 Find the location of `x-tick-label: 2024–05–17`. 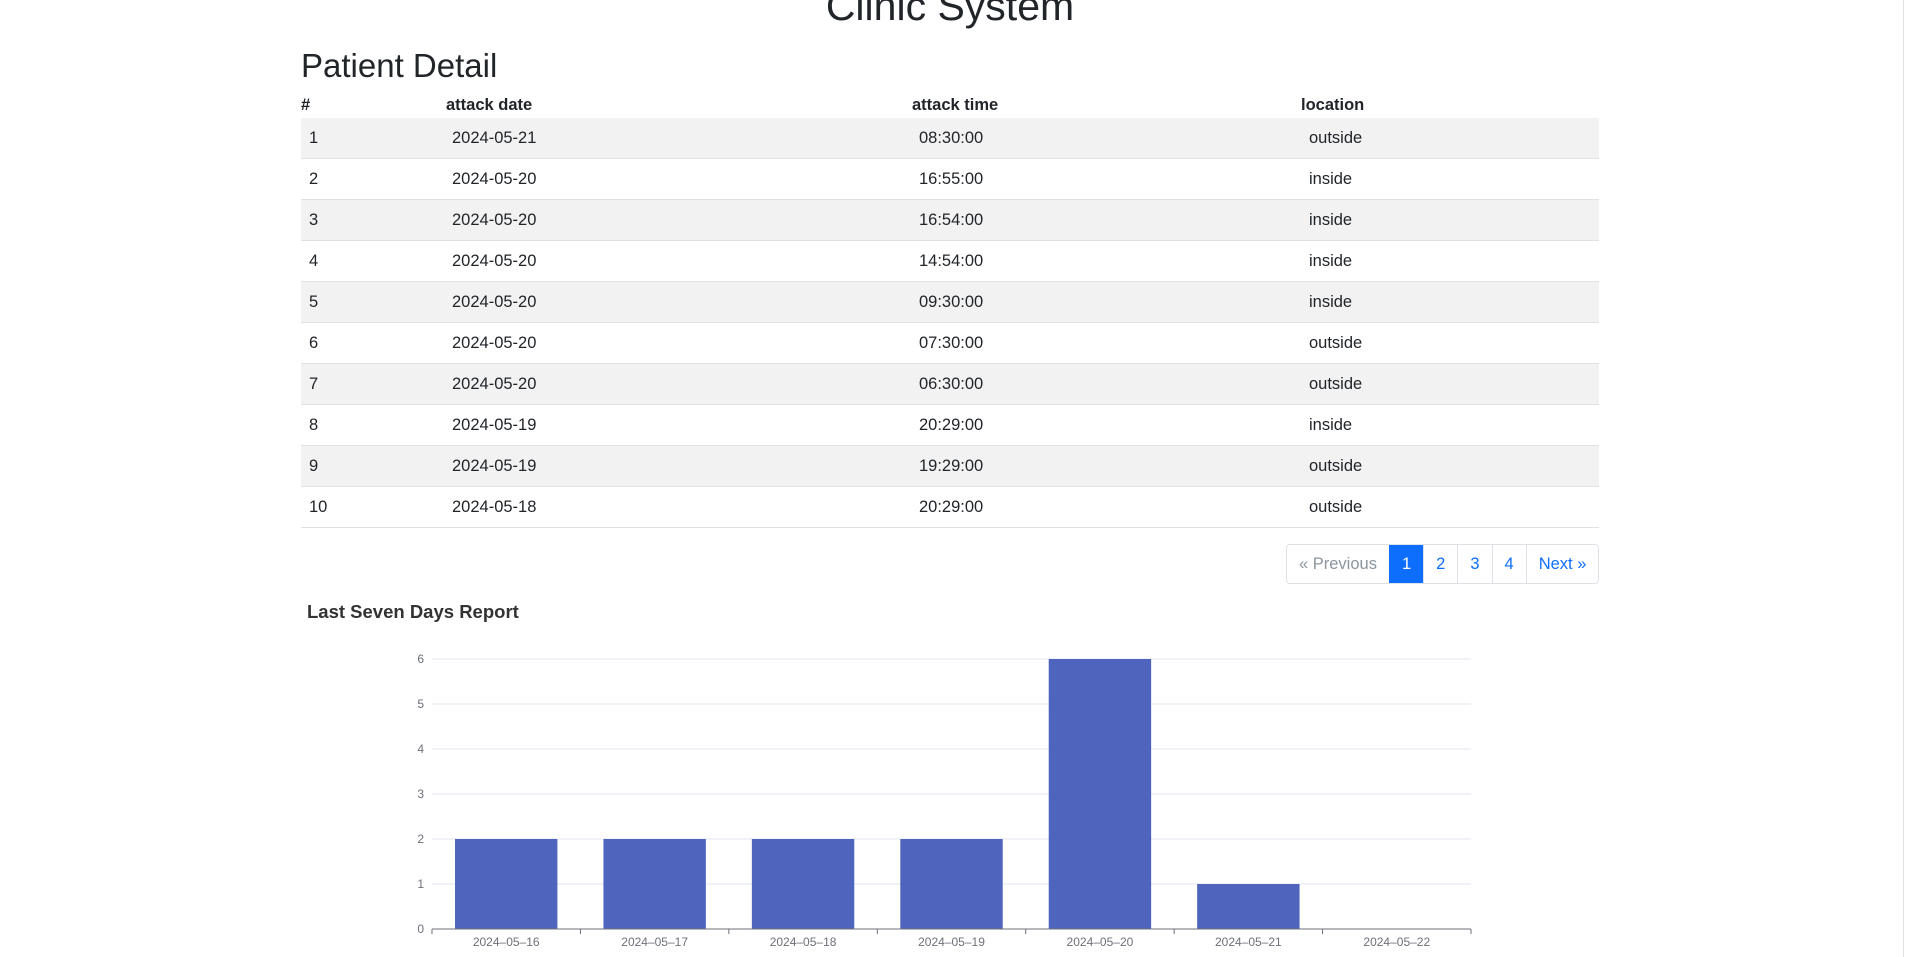

x-tick-label: 2024–05–17 is located at coordinates (654, 942).